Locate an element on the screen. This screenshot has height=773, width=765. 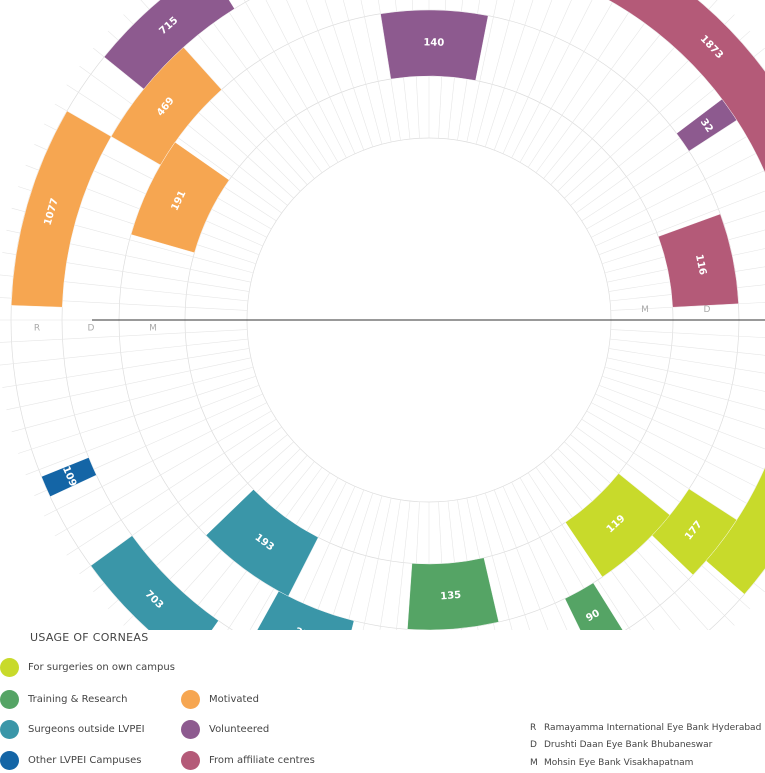
key-code: R is located at coordinates (533, 728).